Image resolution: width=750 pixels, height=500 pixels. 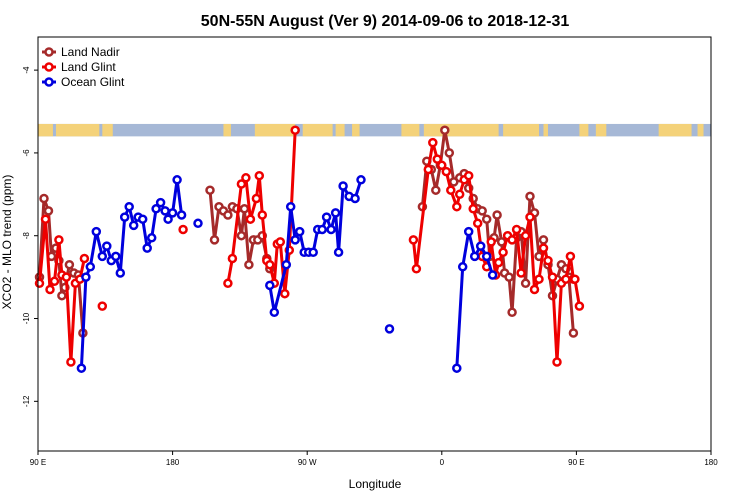 What do you see at coordinates (711, 462) in the screenshot?
I see `x-tick-label: 180` at bounding box center [711, 462].